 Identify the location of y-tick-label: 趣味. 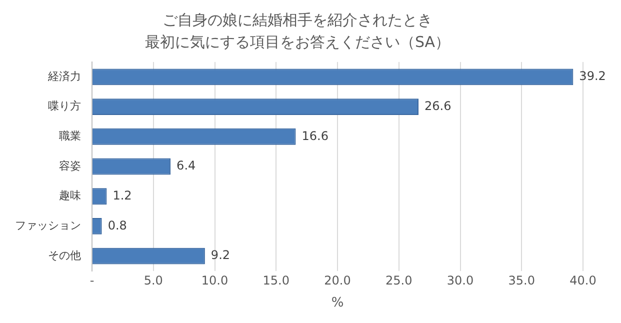
(70, 195).